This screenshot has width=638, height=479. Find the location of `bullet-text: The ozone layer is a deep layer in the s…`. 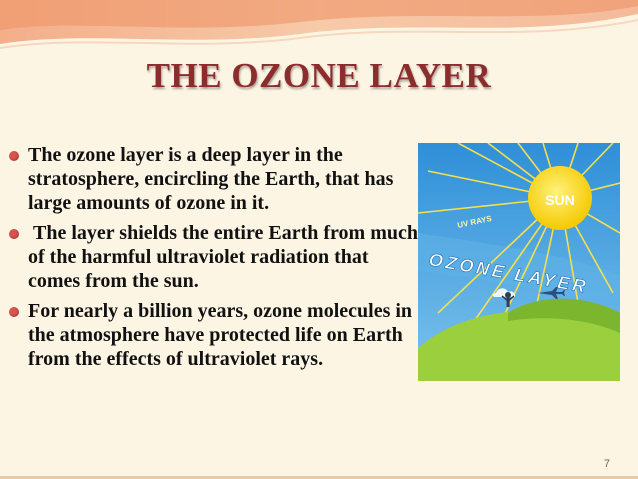

bullet-text: The ozone layer is a deep layer in the s… is located at coordinates (211, 179).